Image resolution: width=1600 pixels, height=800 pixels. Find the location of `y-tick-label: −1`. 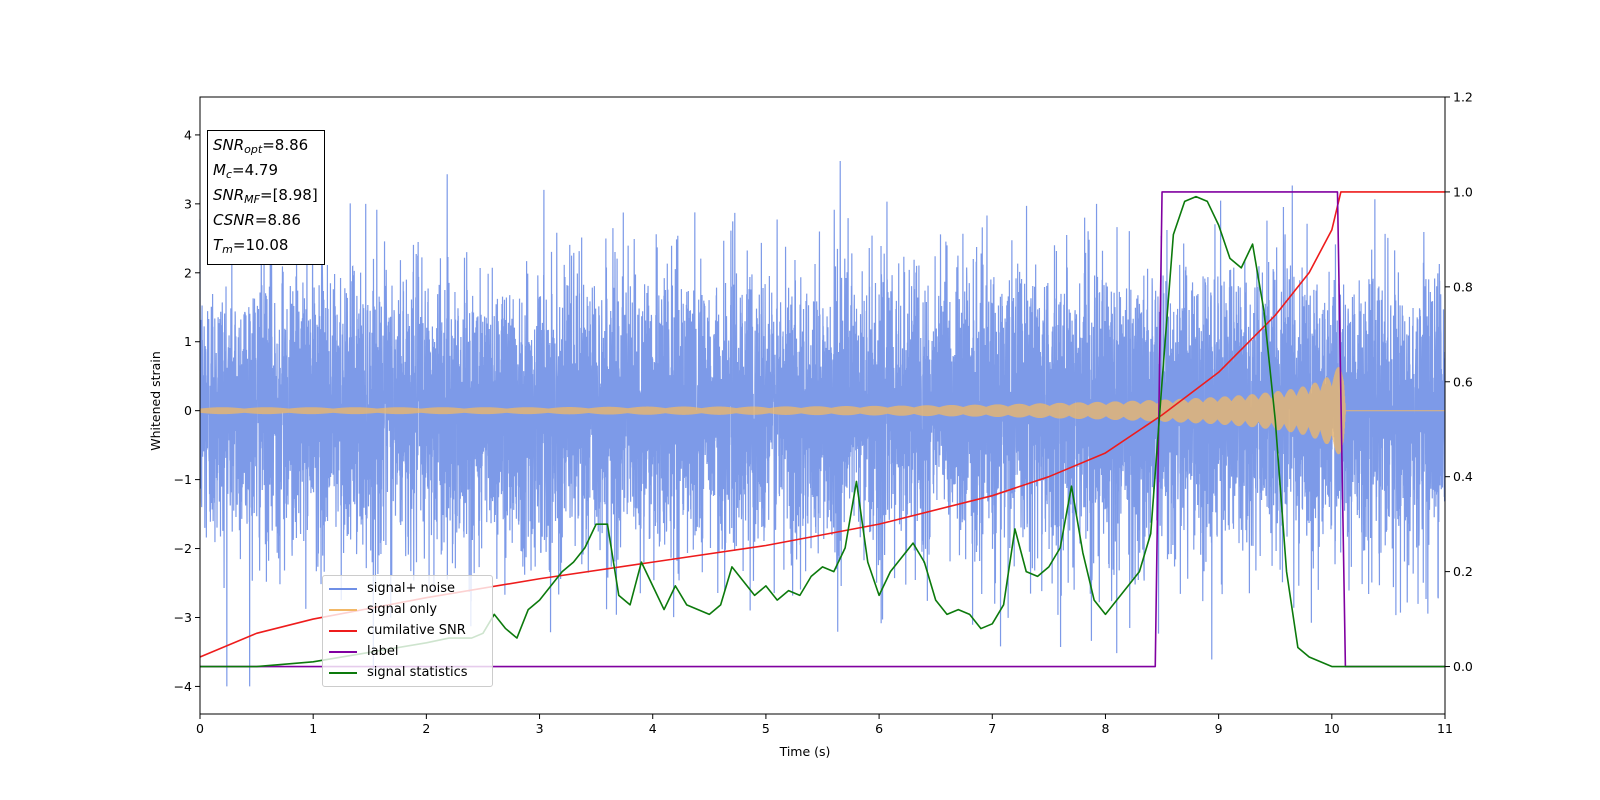

y-tick-label: −1 is located at coordinates (183, 479).